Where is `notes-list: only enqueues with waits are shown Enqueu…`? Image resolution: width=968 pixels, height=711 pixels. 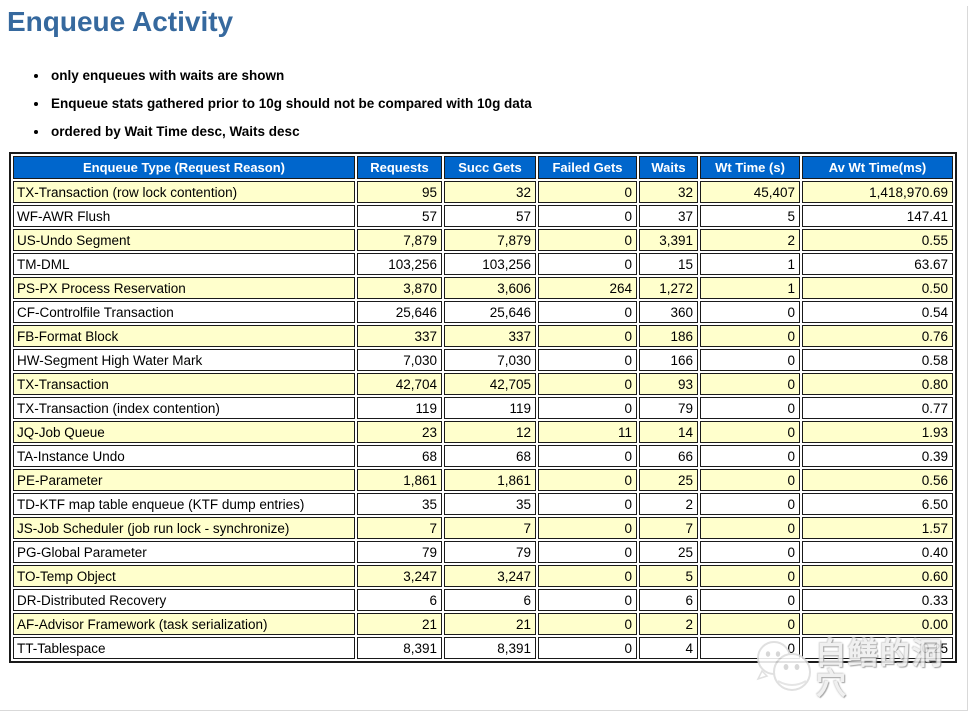 notes-list: only enqueues with waits are shown Enqueu… is located at coordinates (508, 103).